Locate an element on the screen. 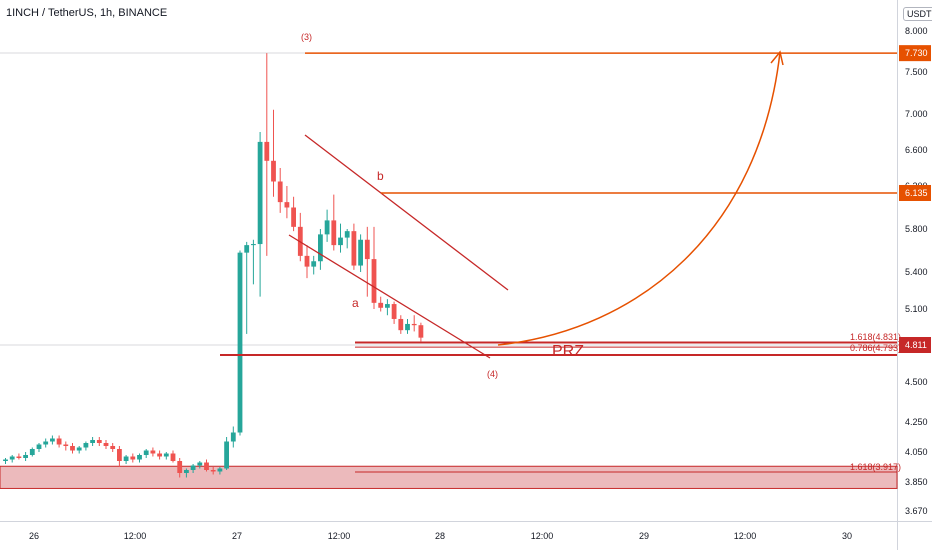  y-tick-label: 4.050 is located at coordinates (916, 452).